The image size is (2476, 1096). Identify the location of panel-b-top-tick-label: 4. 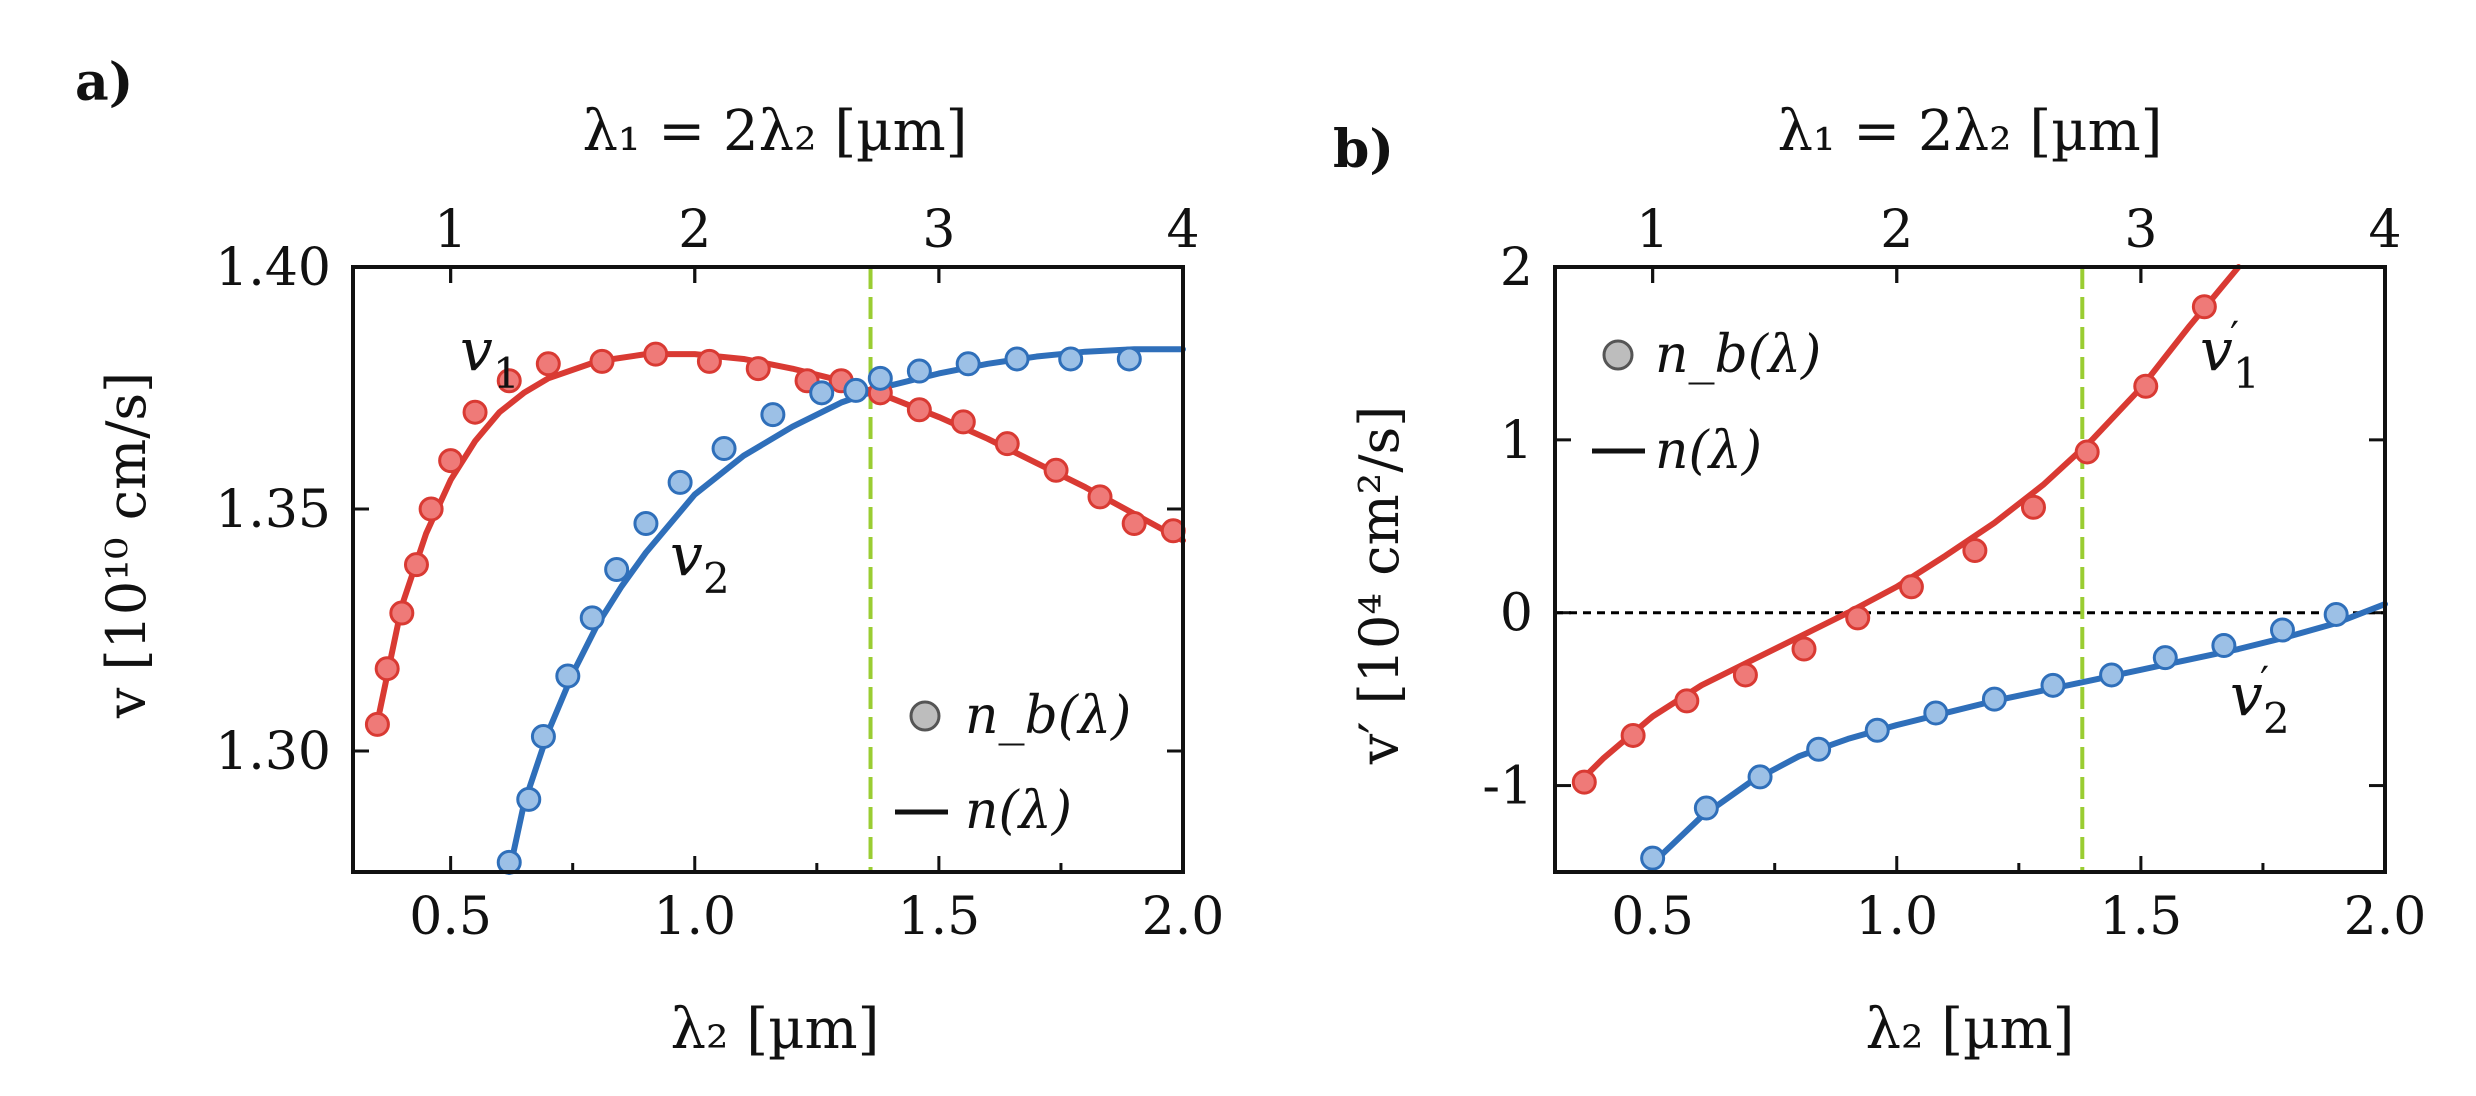
(2384, 230).